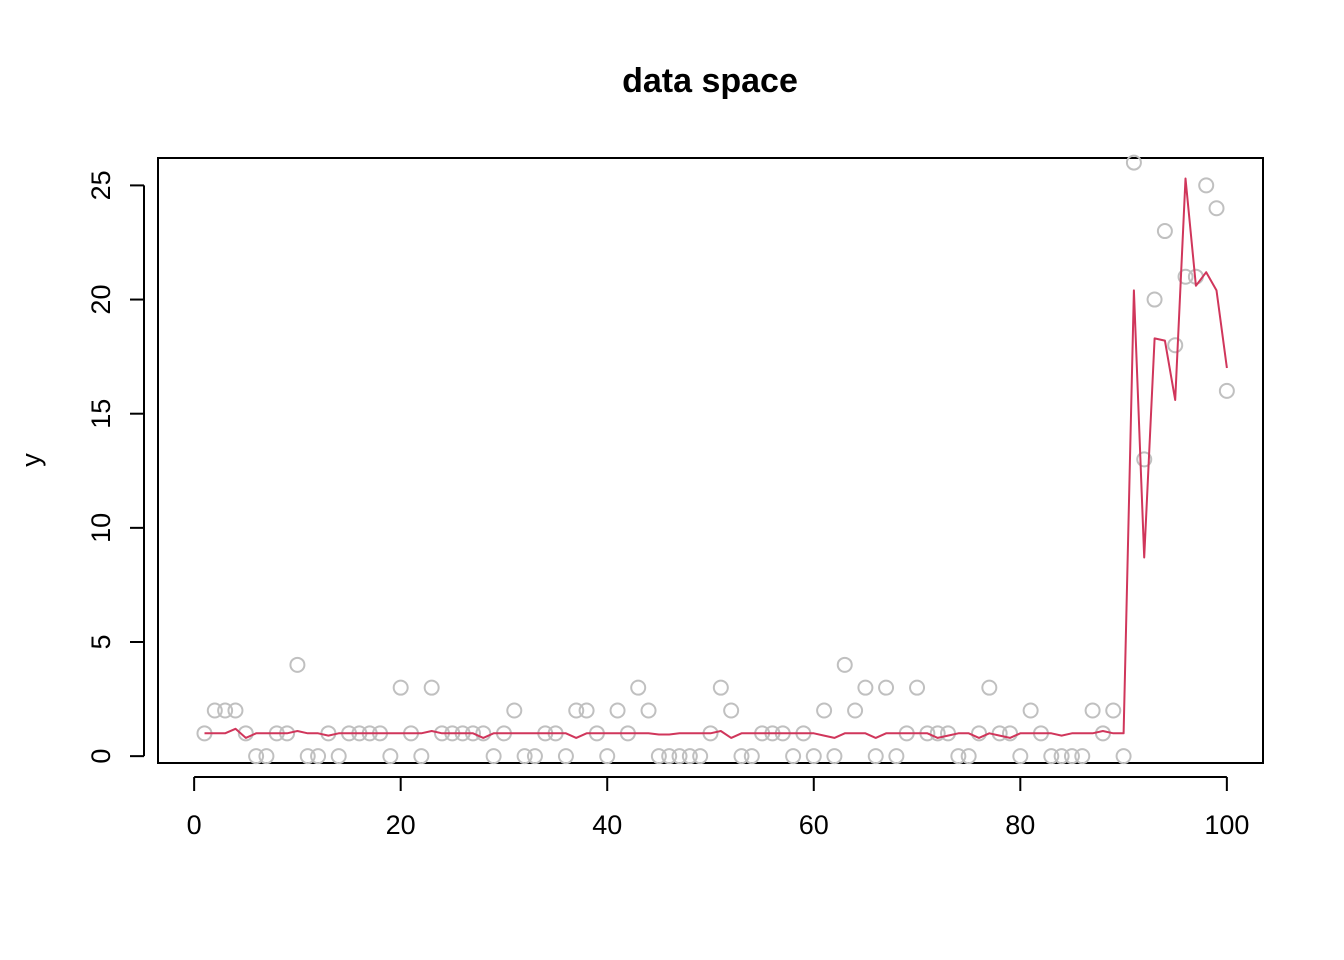 The height and width of the screenshot is (960, 1344). What do you see at coordinates (1226, 825) in the screenshot?
I see `x-tick-label: 100` at bounding box center [1226, 825].